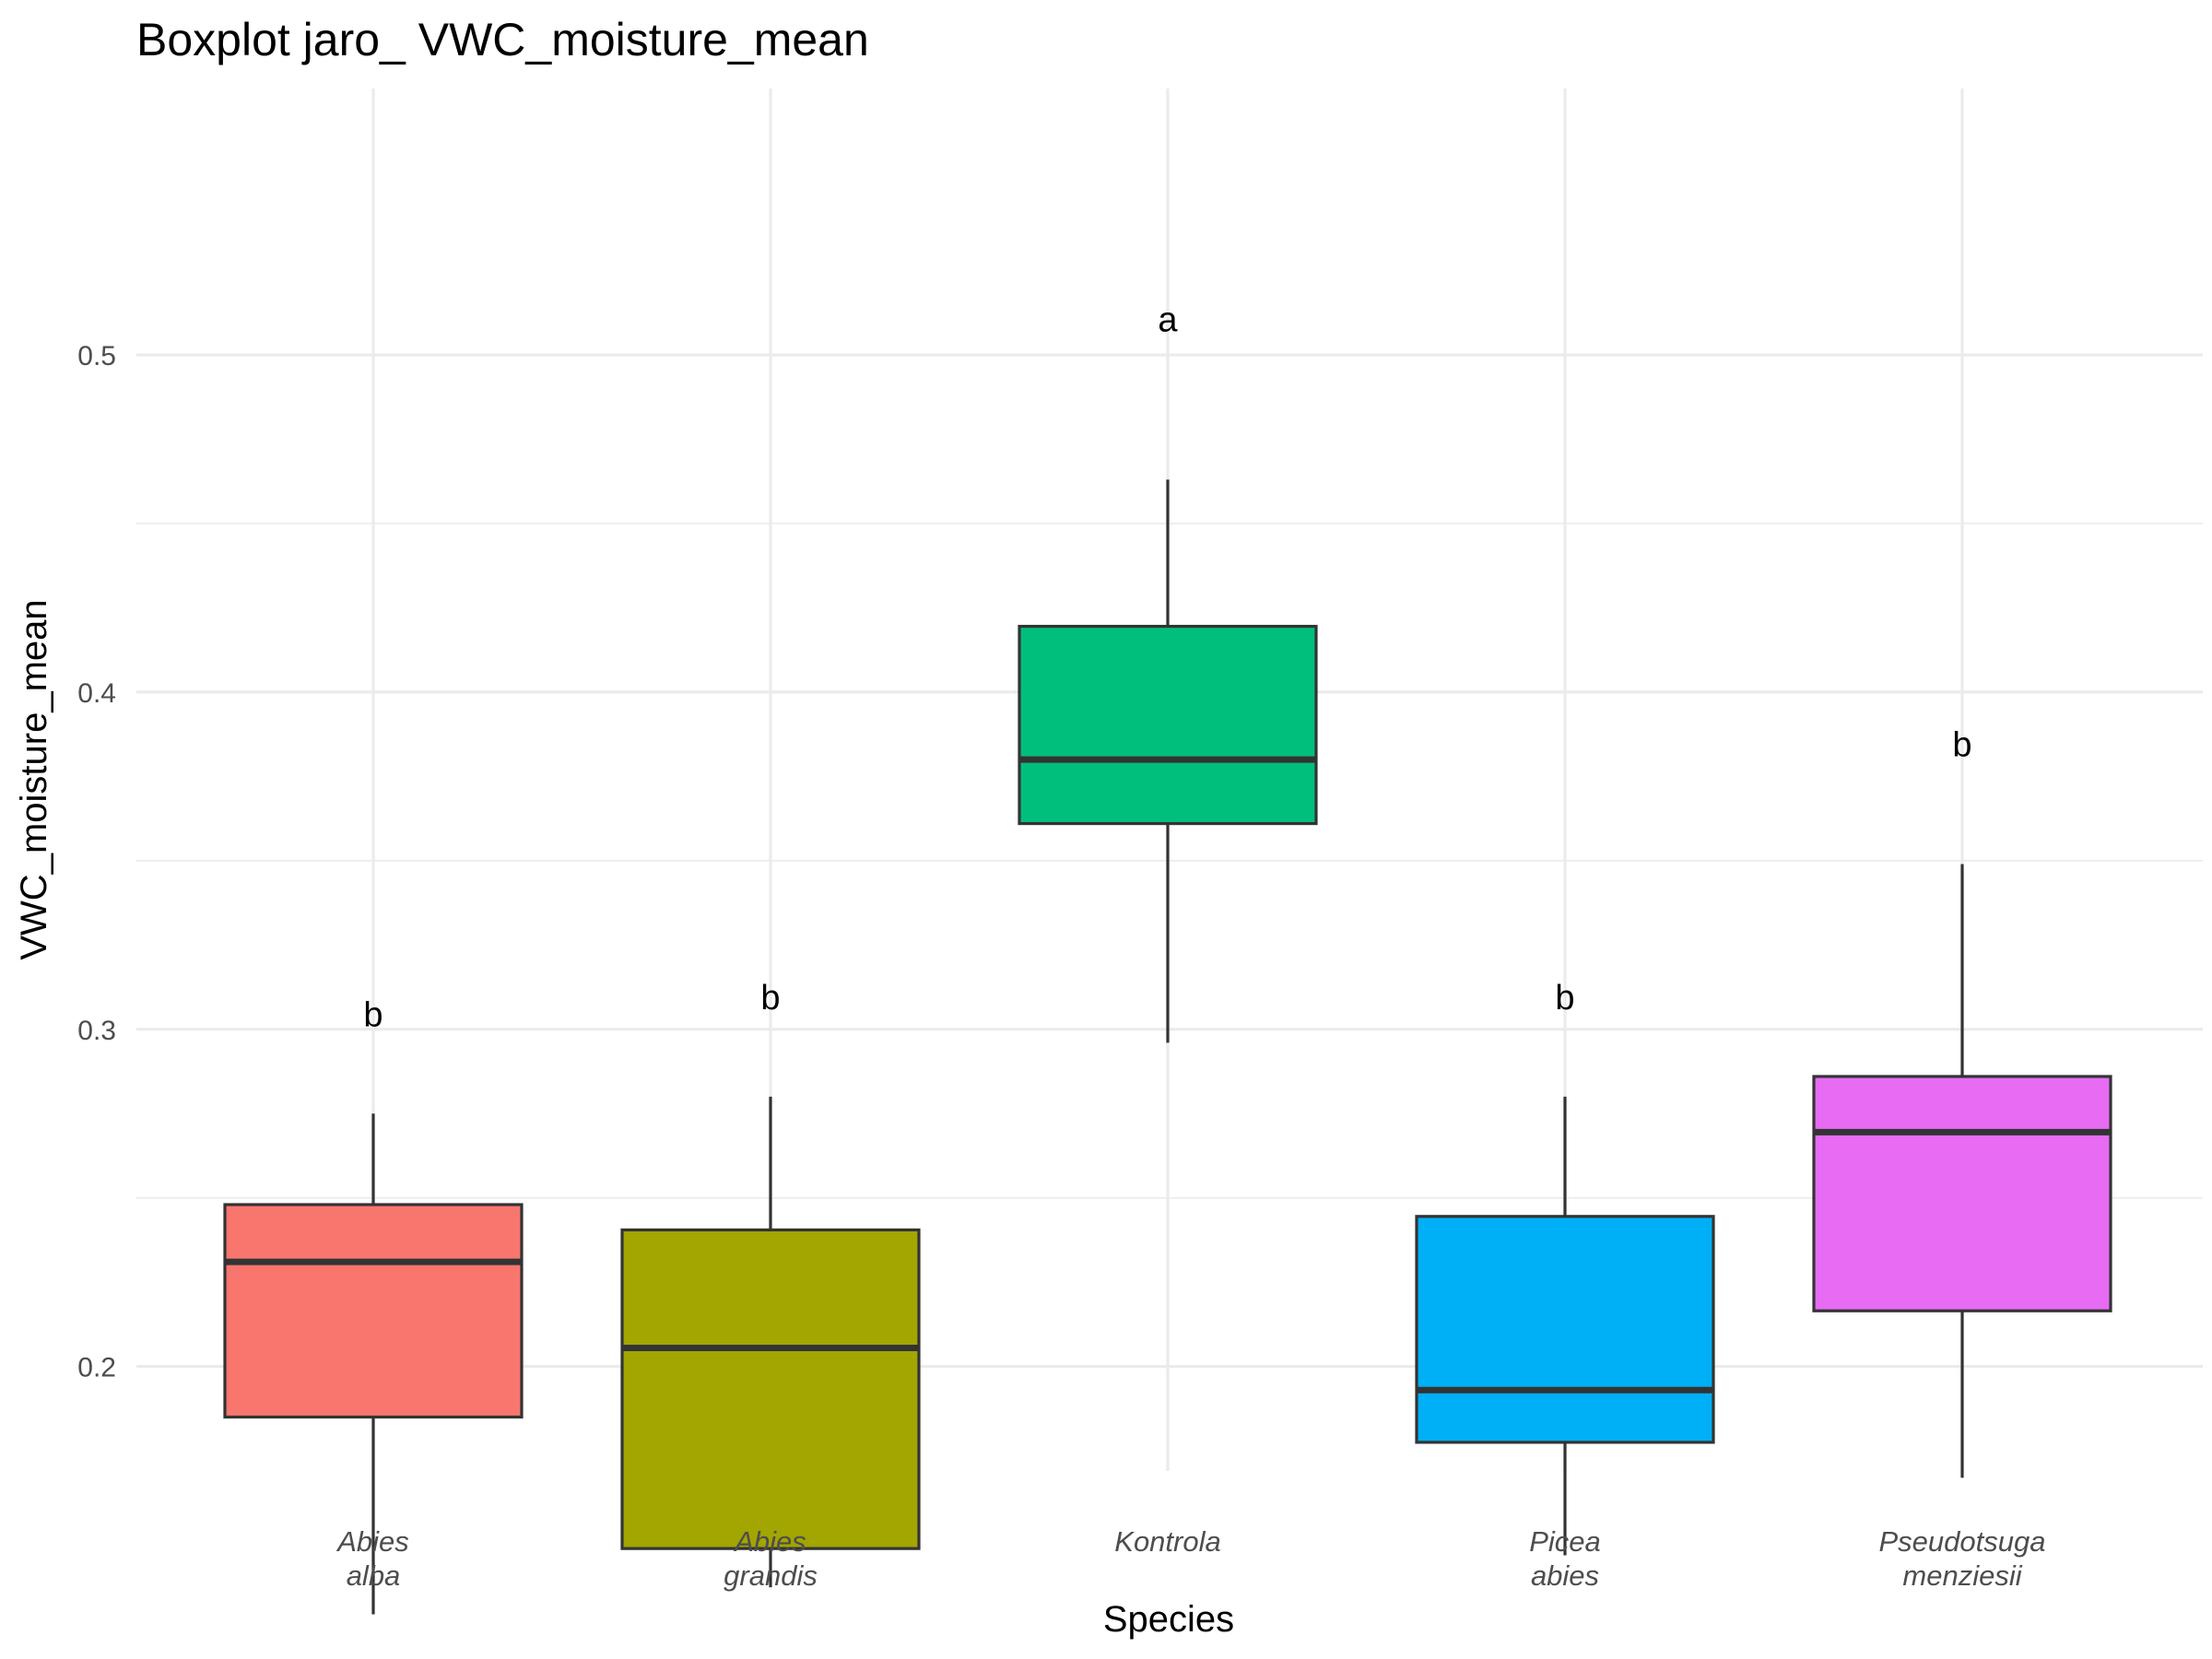 Image resolution: width=2212 pixels, height=1659 pixels. I want to click on y-axis-ticks: 0.2 0.3 0.4 0.5, so click(96, 862).